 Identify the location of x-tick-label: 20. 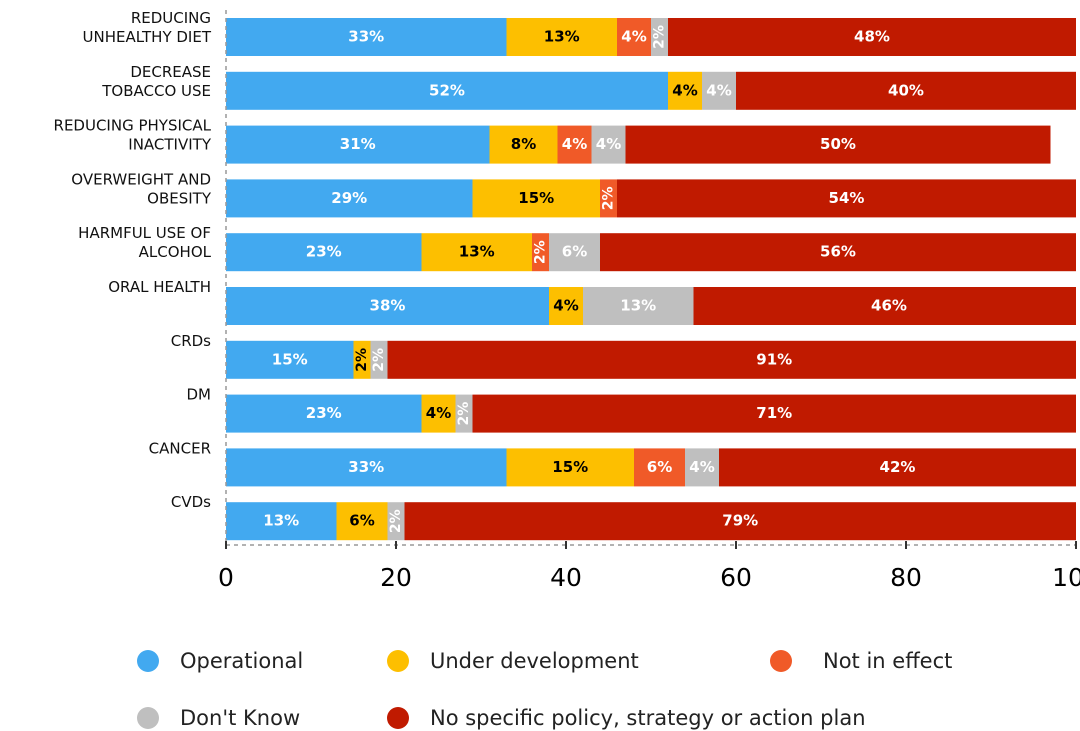
(396, 577).